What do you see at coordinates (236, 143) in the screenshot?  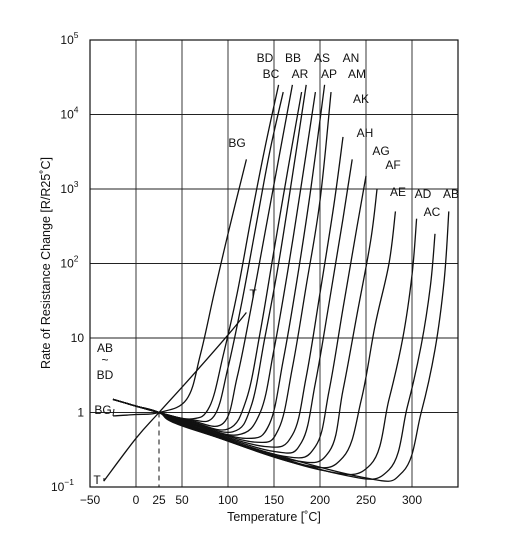 I see `curve-label-bg: BG` at bounding box center [236, 143].